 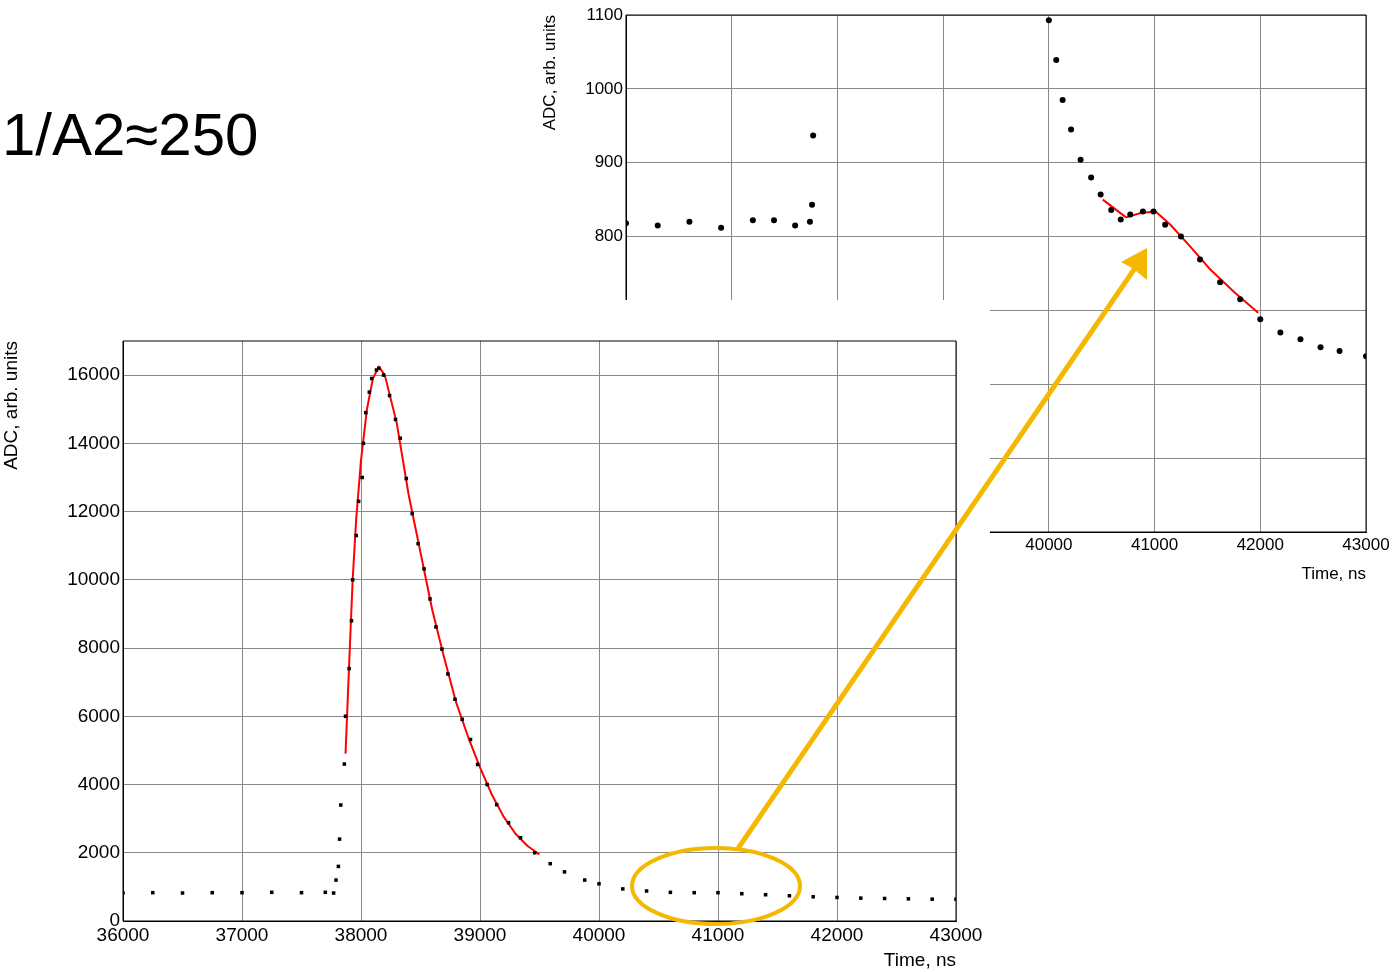 I want to click on y-tick-label: 1000, so click(x=604, y=88).